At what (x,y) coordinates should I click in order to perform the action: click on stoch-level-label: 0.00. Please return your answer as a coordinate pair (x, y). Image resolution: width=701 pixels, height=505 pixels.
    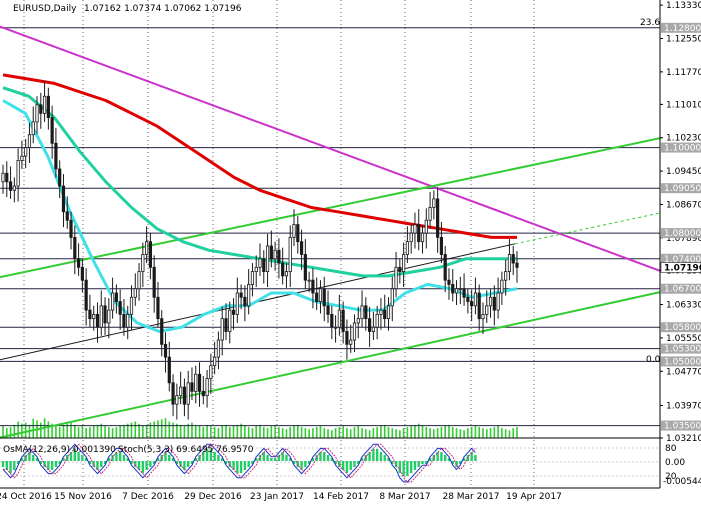
    Looking at the image, I should click on (675, 463).